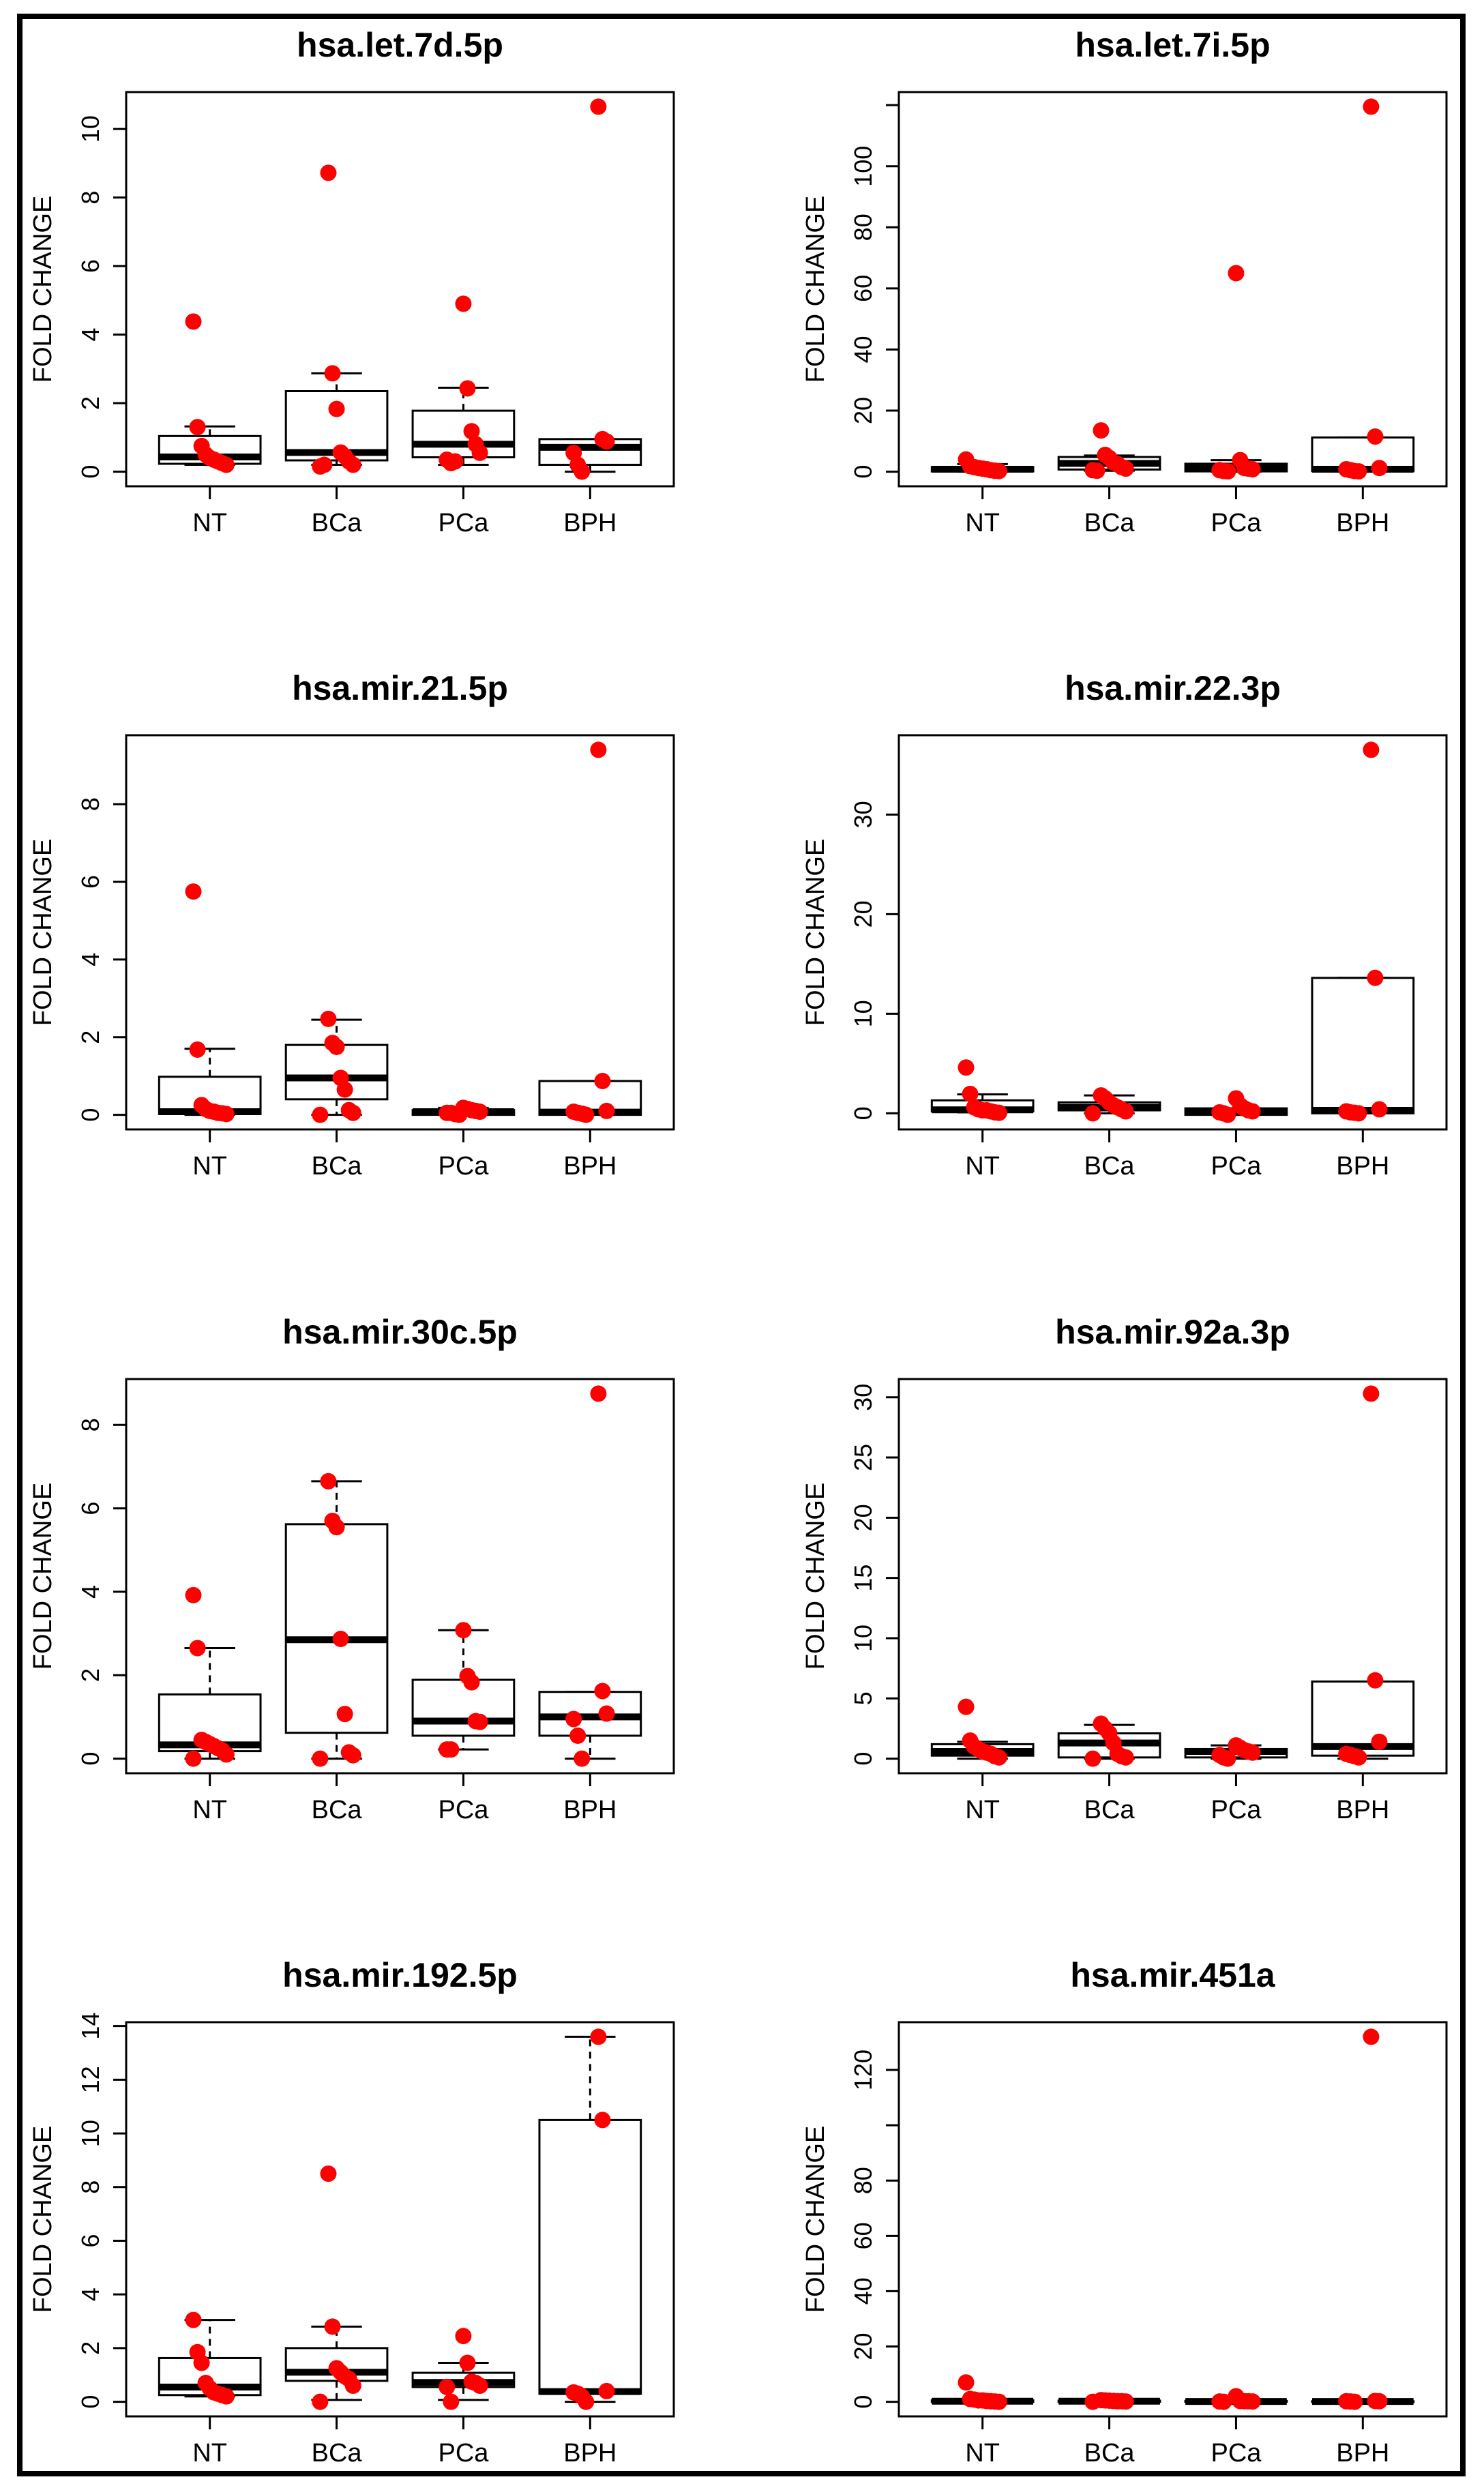  What do you see at coordinates (400, 45) in the screenshot?
I see `chart-title: hsa.let.7d.5p` at bounding box center [400, 45].